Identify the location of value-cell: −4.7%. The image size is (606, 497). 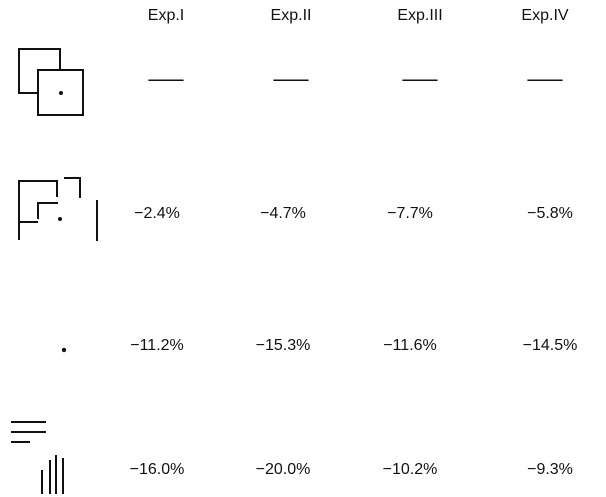
(283, 213).